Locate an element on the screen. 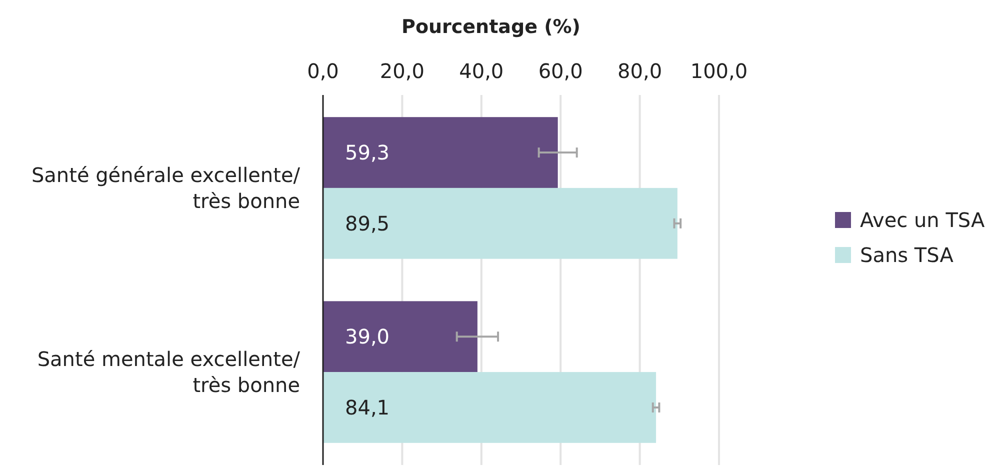 Image resolution: width=1000 pixels, height=469 pixels. x-axis-title: Pourcentage (%) is located at coordinates (491, 27).